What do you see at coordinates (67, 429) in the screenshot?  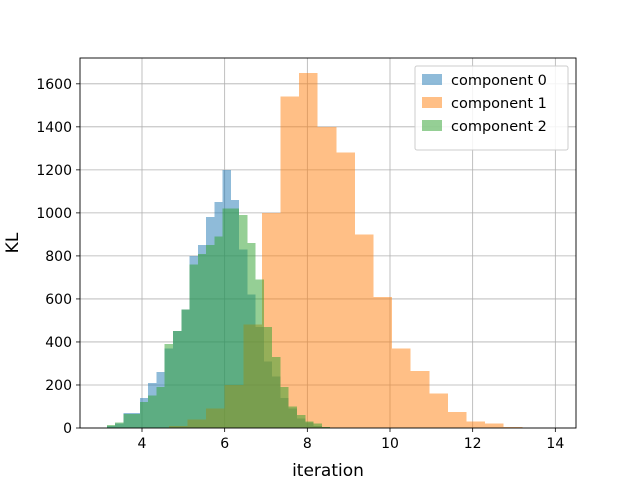 I see `y-tick-label: 0` at bounding box center [67, 429].